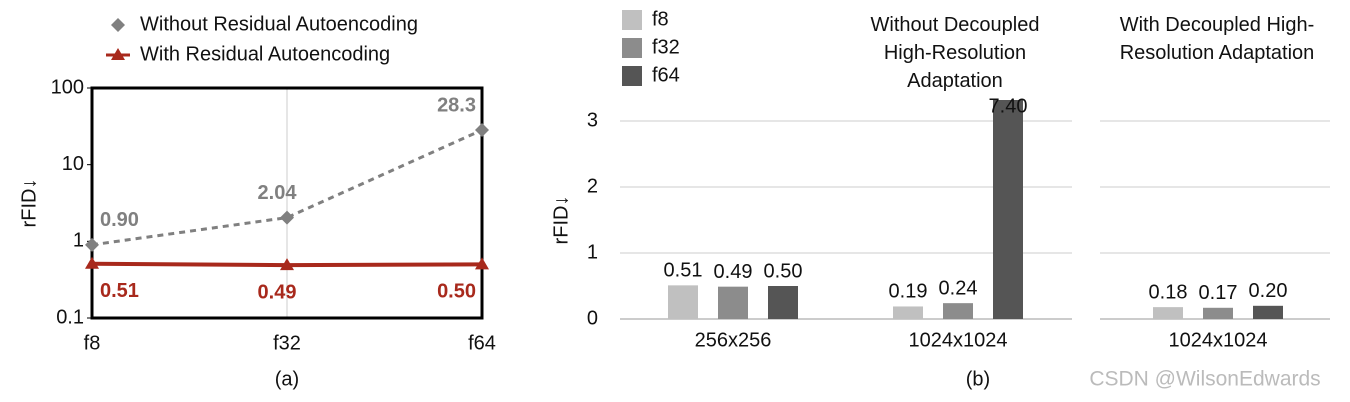  What do you see at coordinates (456, 105) in the screenshot?
I see `data-label: 28.3` at bounding box center [456, 105].